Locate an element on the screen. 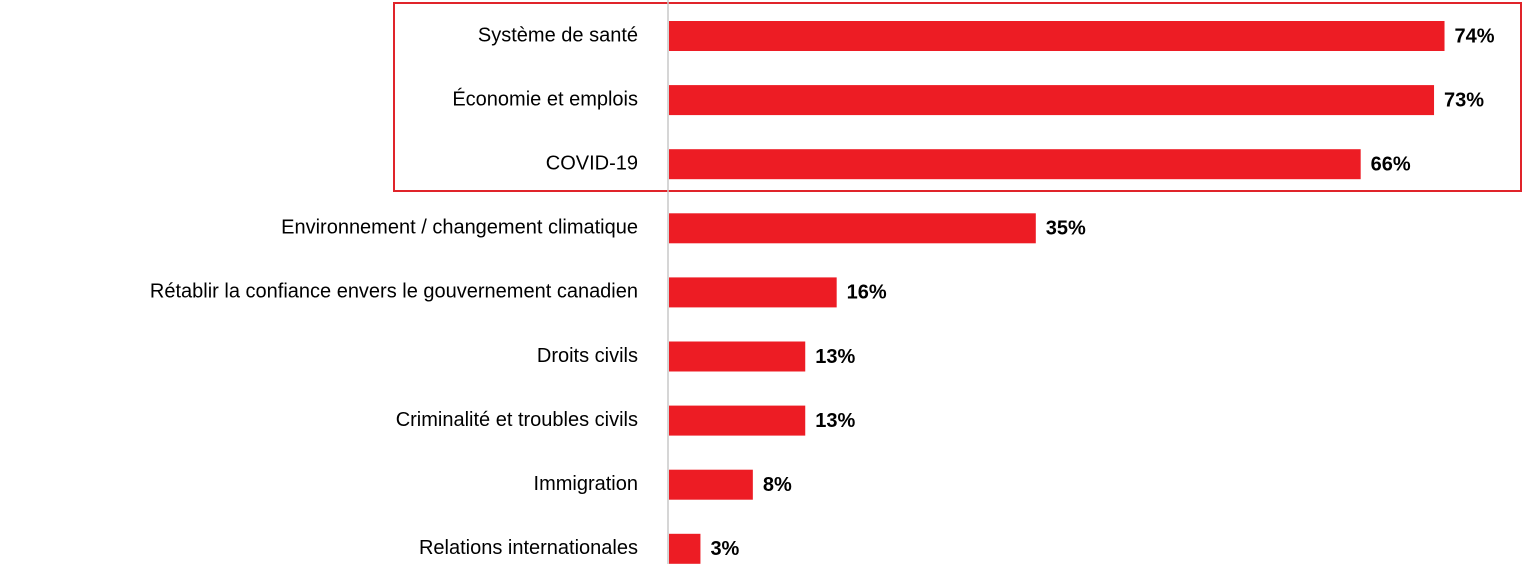  category-label: Criminalité et troubles civils is located at coordinates (517, 420).